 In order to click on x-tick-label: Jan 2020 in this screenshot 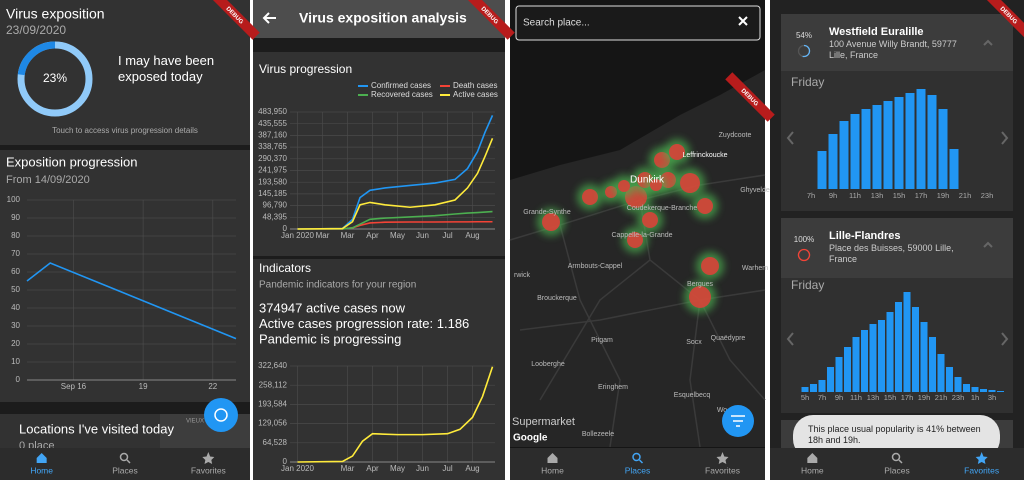, I will do `click(297, 235)`.